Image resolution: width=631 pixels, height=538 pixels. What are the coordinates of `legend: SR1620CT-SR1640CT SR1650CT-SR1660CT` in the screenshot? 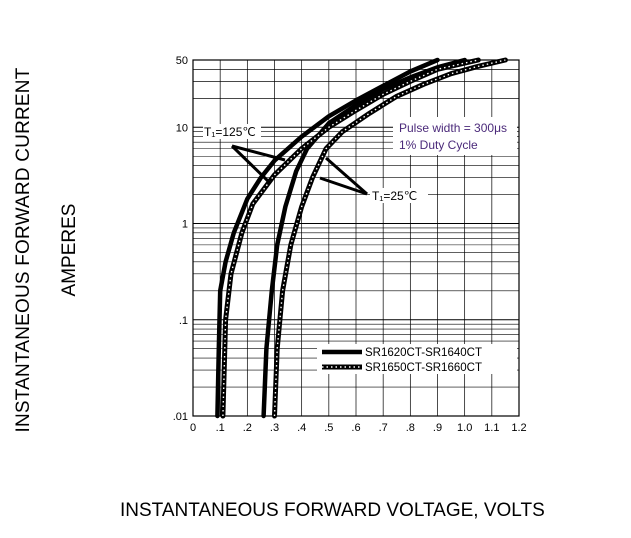 It's located at (417, 359).